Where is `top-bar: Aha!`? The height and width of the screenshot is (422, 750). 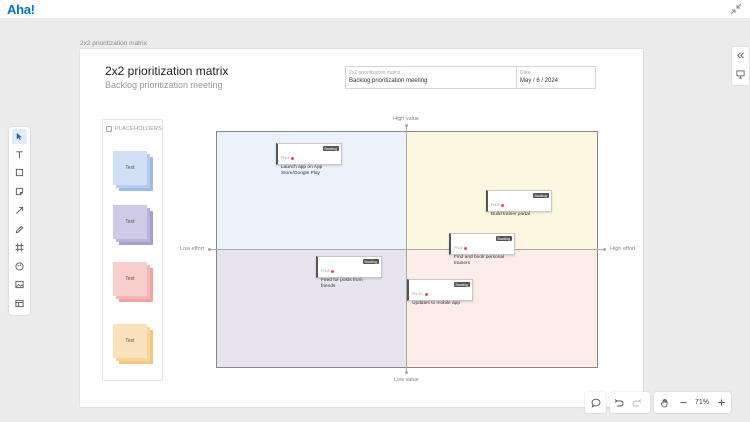 top-bar: Aha! is located at coordinates (375, 9).